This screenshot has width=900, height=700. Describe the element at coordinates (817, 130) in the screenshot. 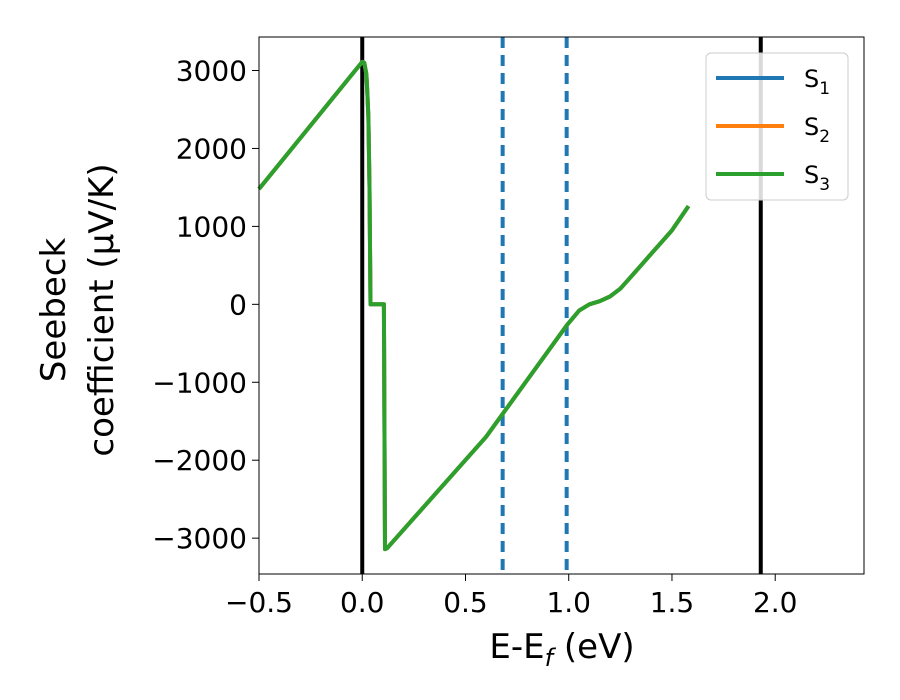

I see `legend-label-2: S2` at that location.